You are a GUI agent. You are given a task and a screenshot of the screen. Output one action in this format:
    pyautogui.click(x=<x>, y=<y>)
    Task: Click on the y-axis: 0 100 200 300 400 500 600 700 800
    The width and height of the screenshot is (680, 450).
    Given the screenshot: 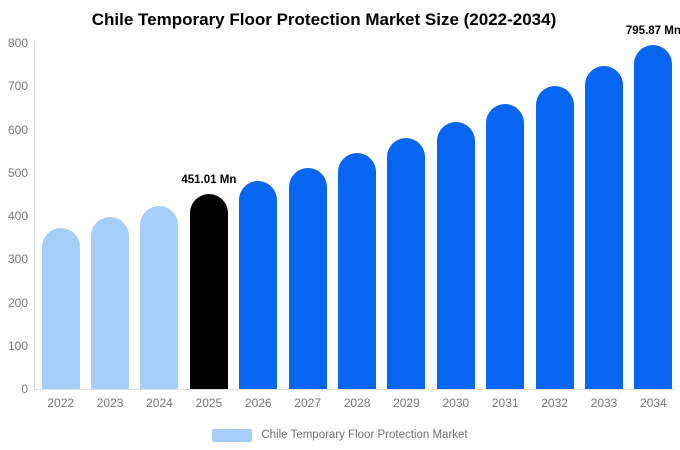 What is the action you would take?
    pyautogui.click(x=14, y=216)
    